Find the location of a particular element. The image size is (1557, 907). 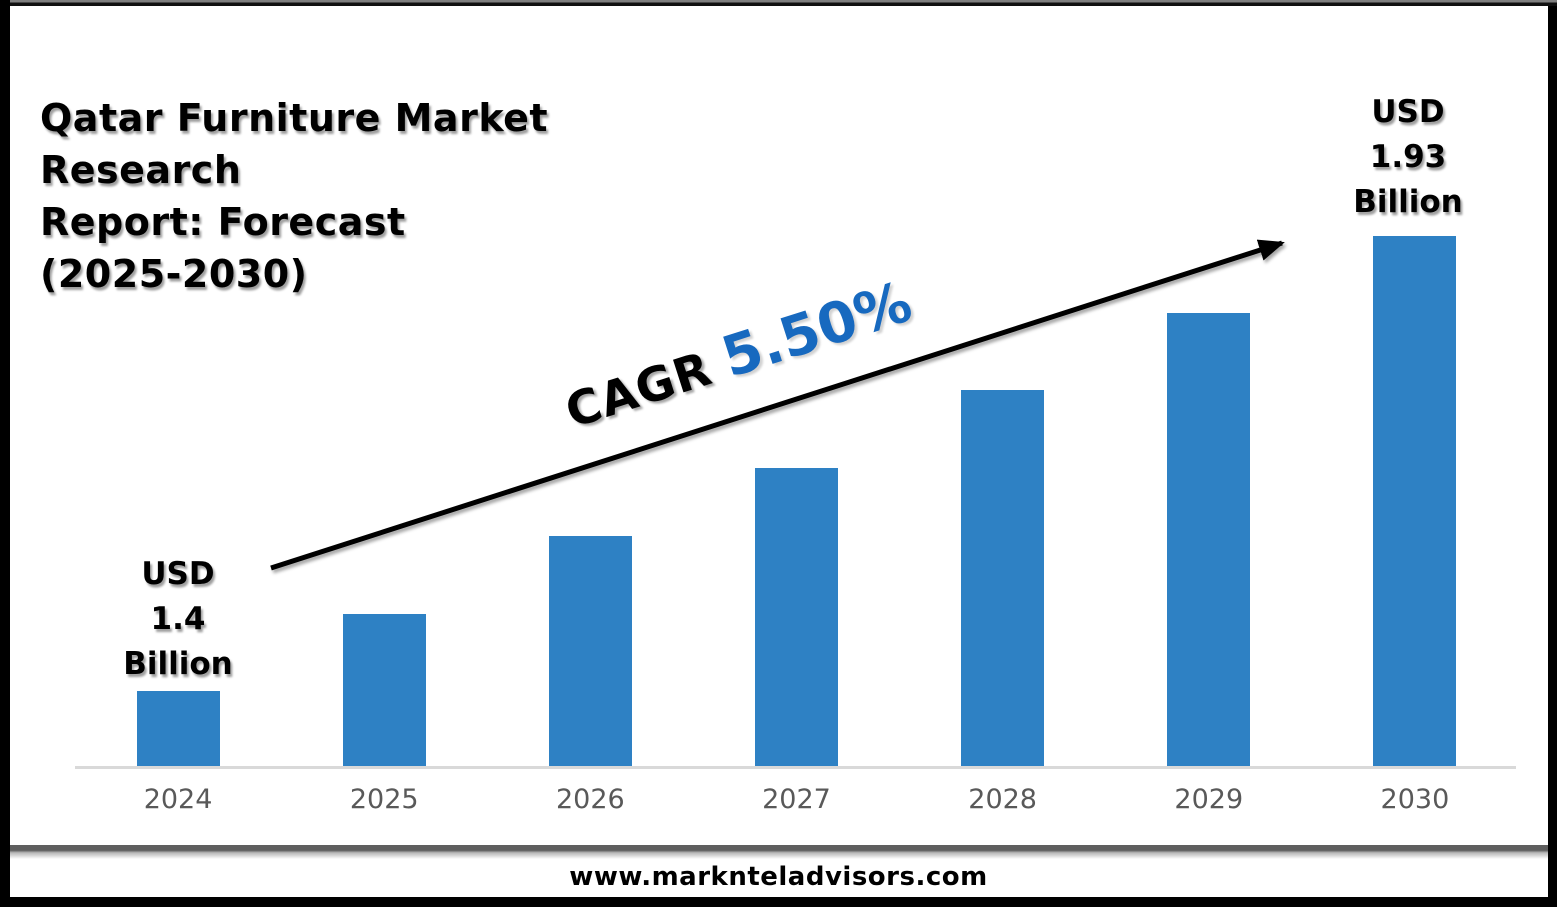

x-axis-line is located at coordinates (795, 767).